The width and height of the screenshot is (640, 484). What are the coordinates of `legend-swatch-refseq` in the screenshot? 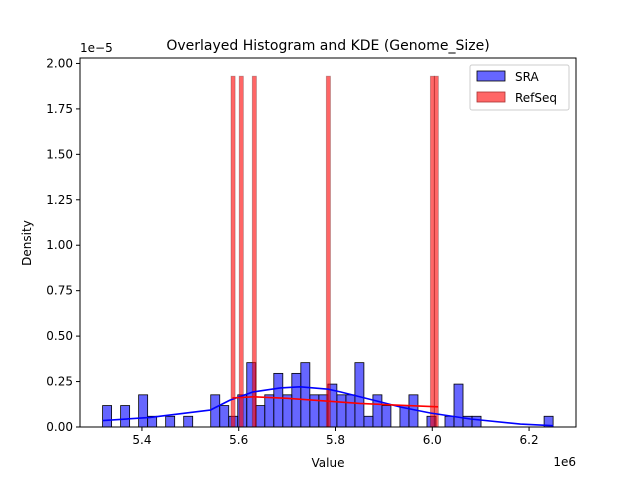 It's located at (491, 97).